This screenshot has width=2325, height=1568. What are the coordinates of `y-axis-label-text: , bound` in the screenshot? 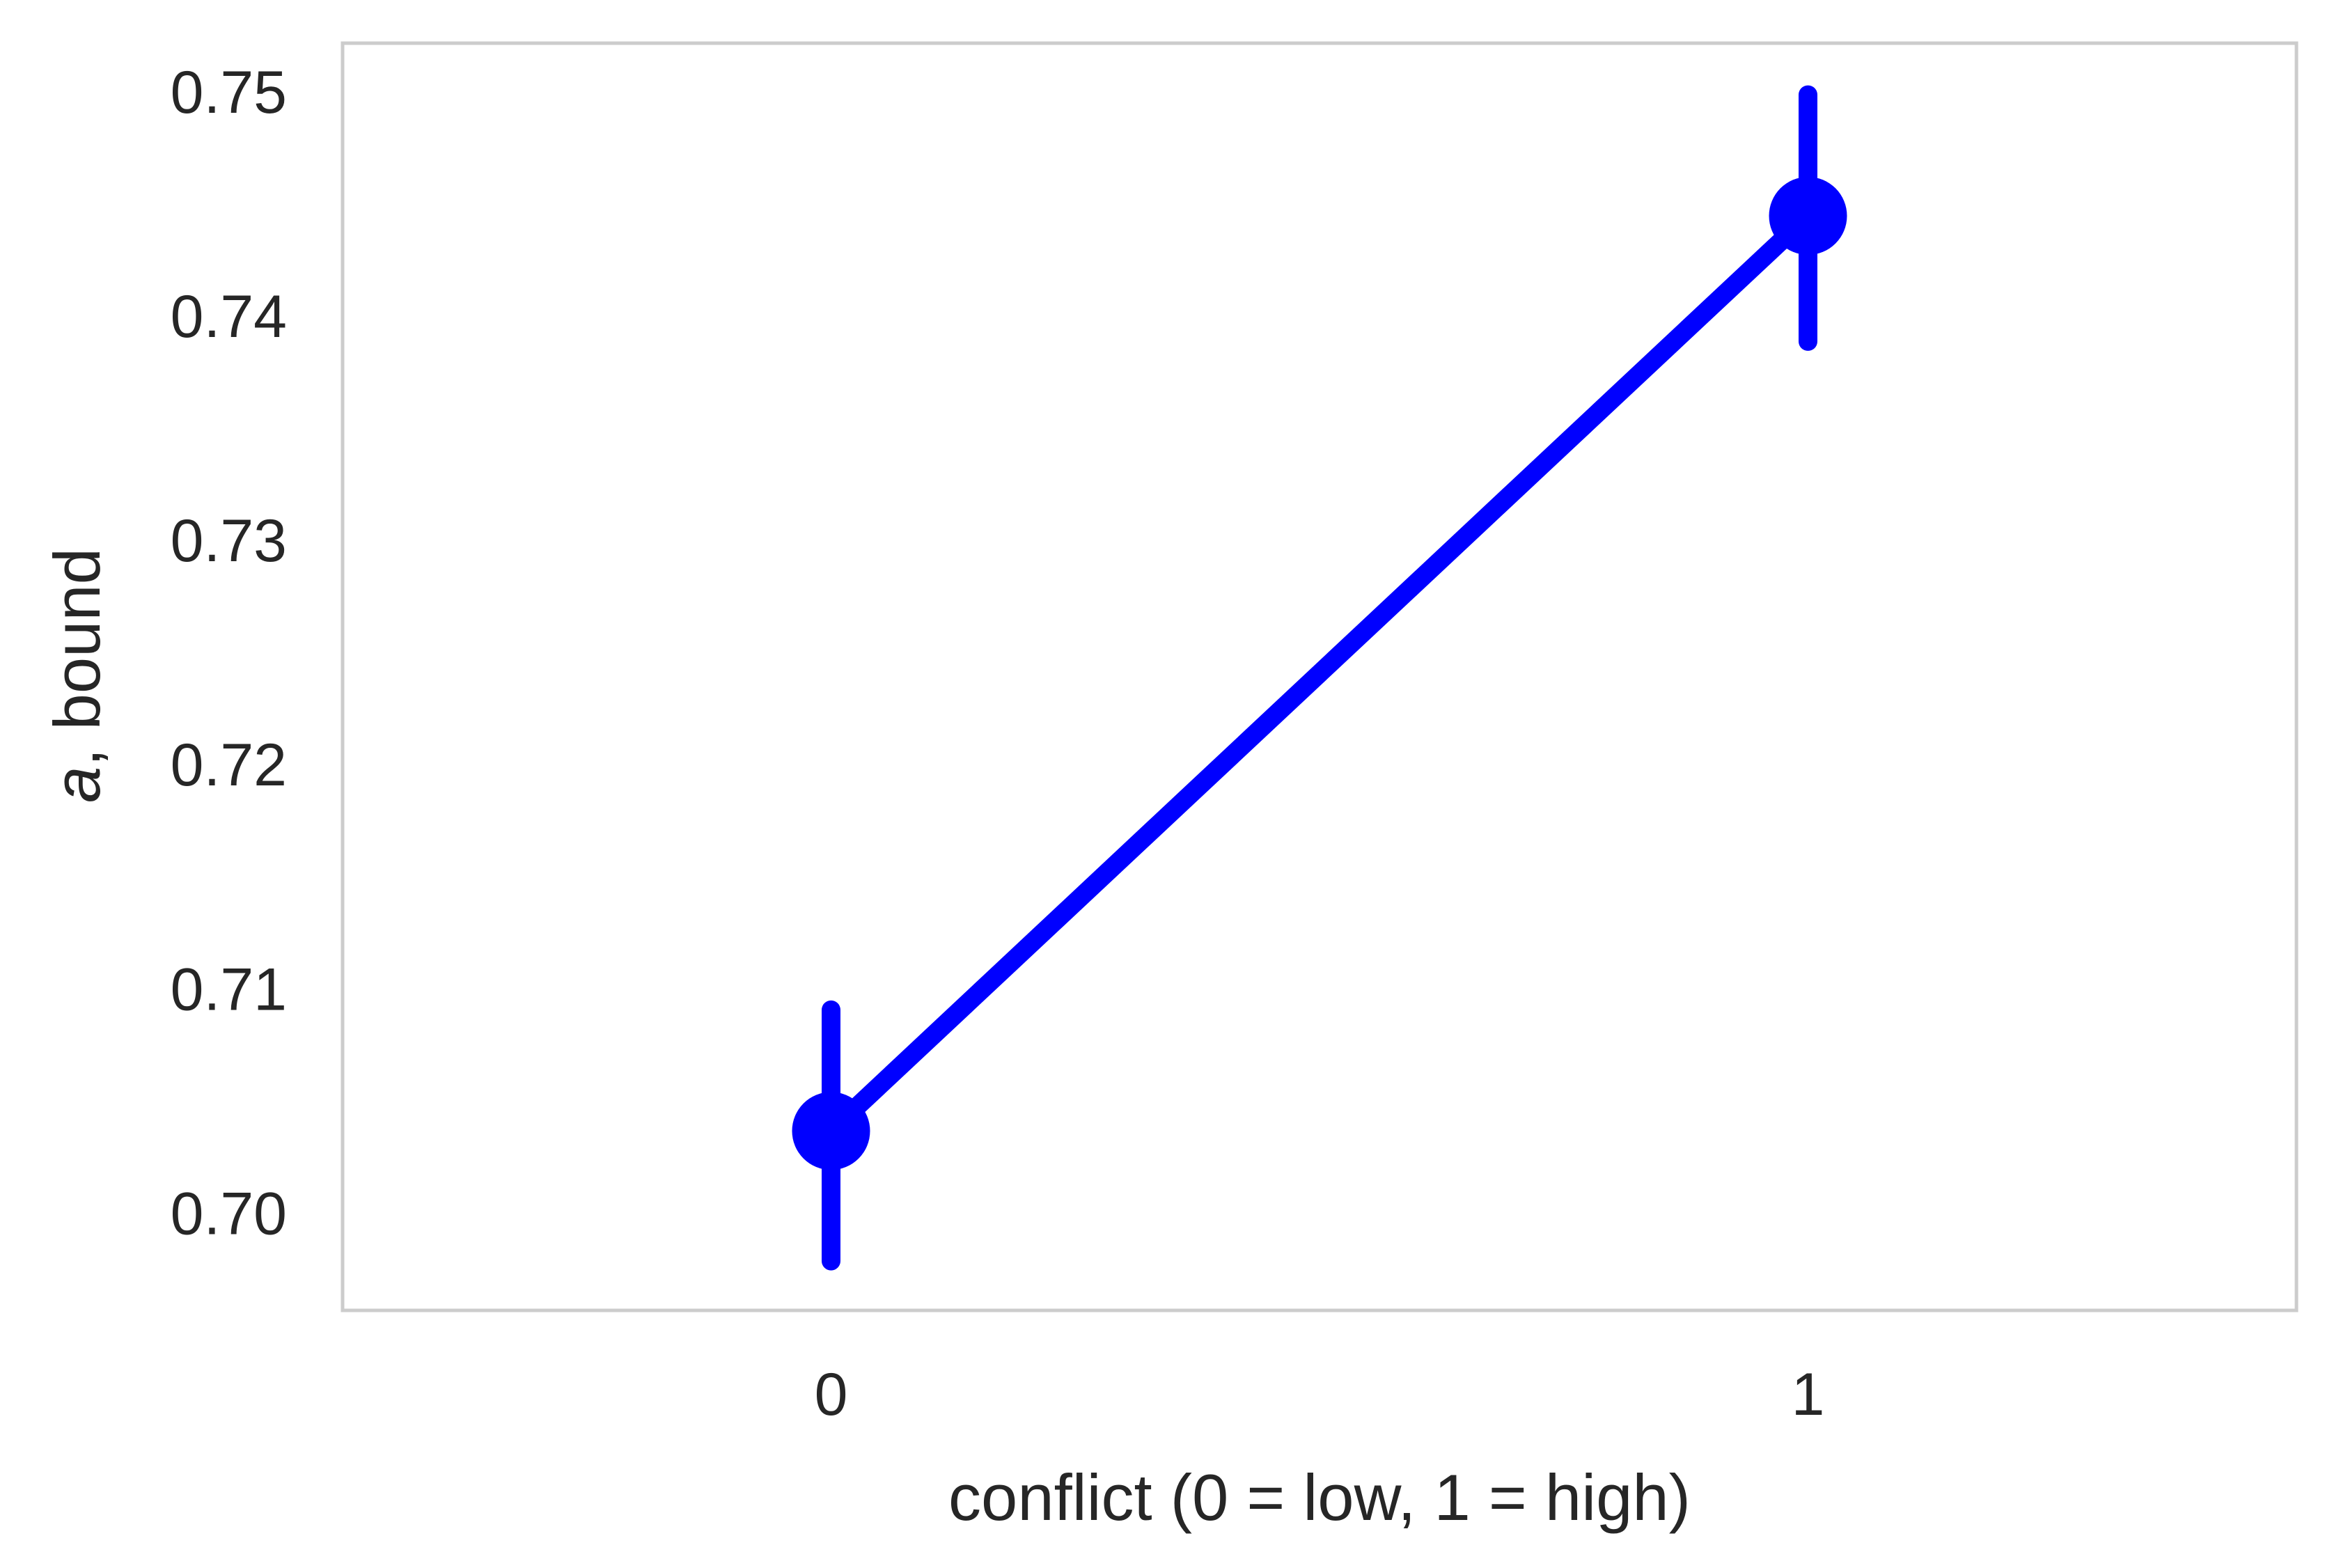 It's located at (76, 657).